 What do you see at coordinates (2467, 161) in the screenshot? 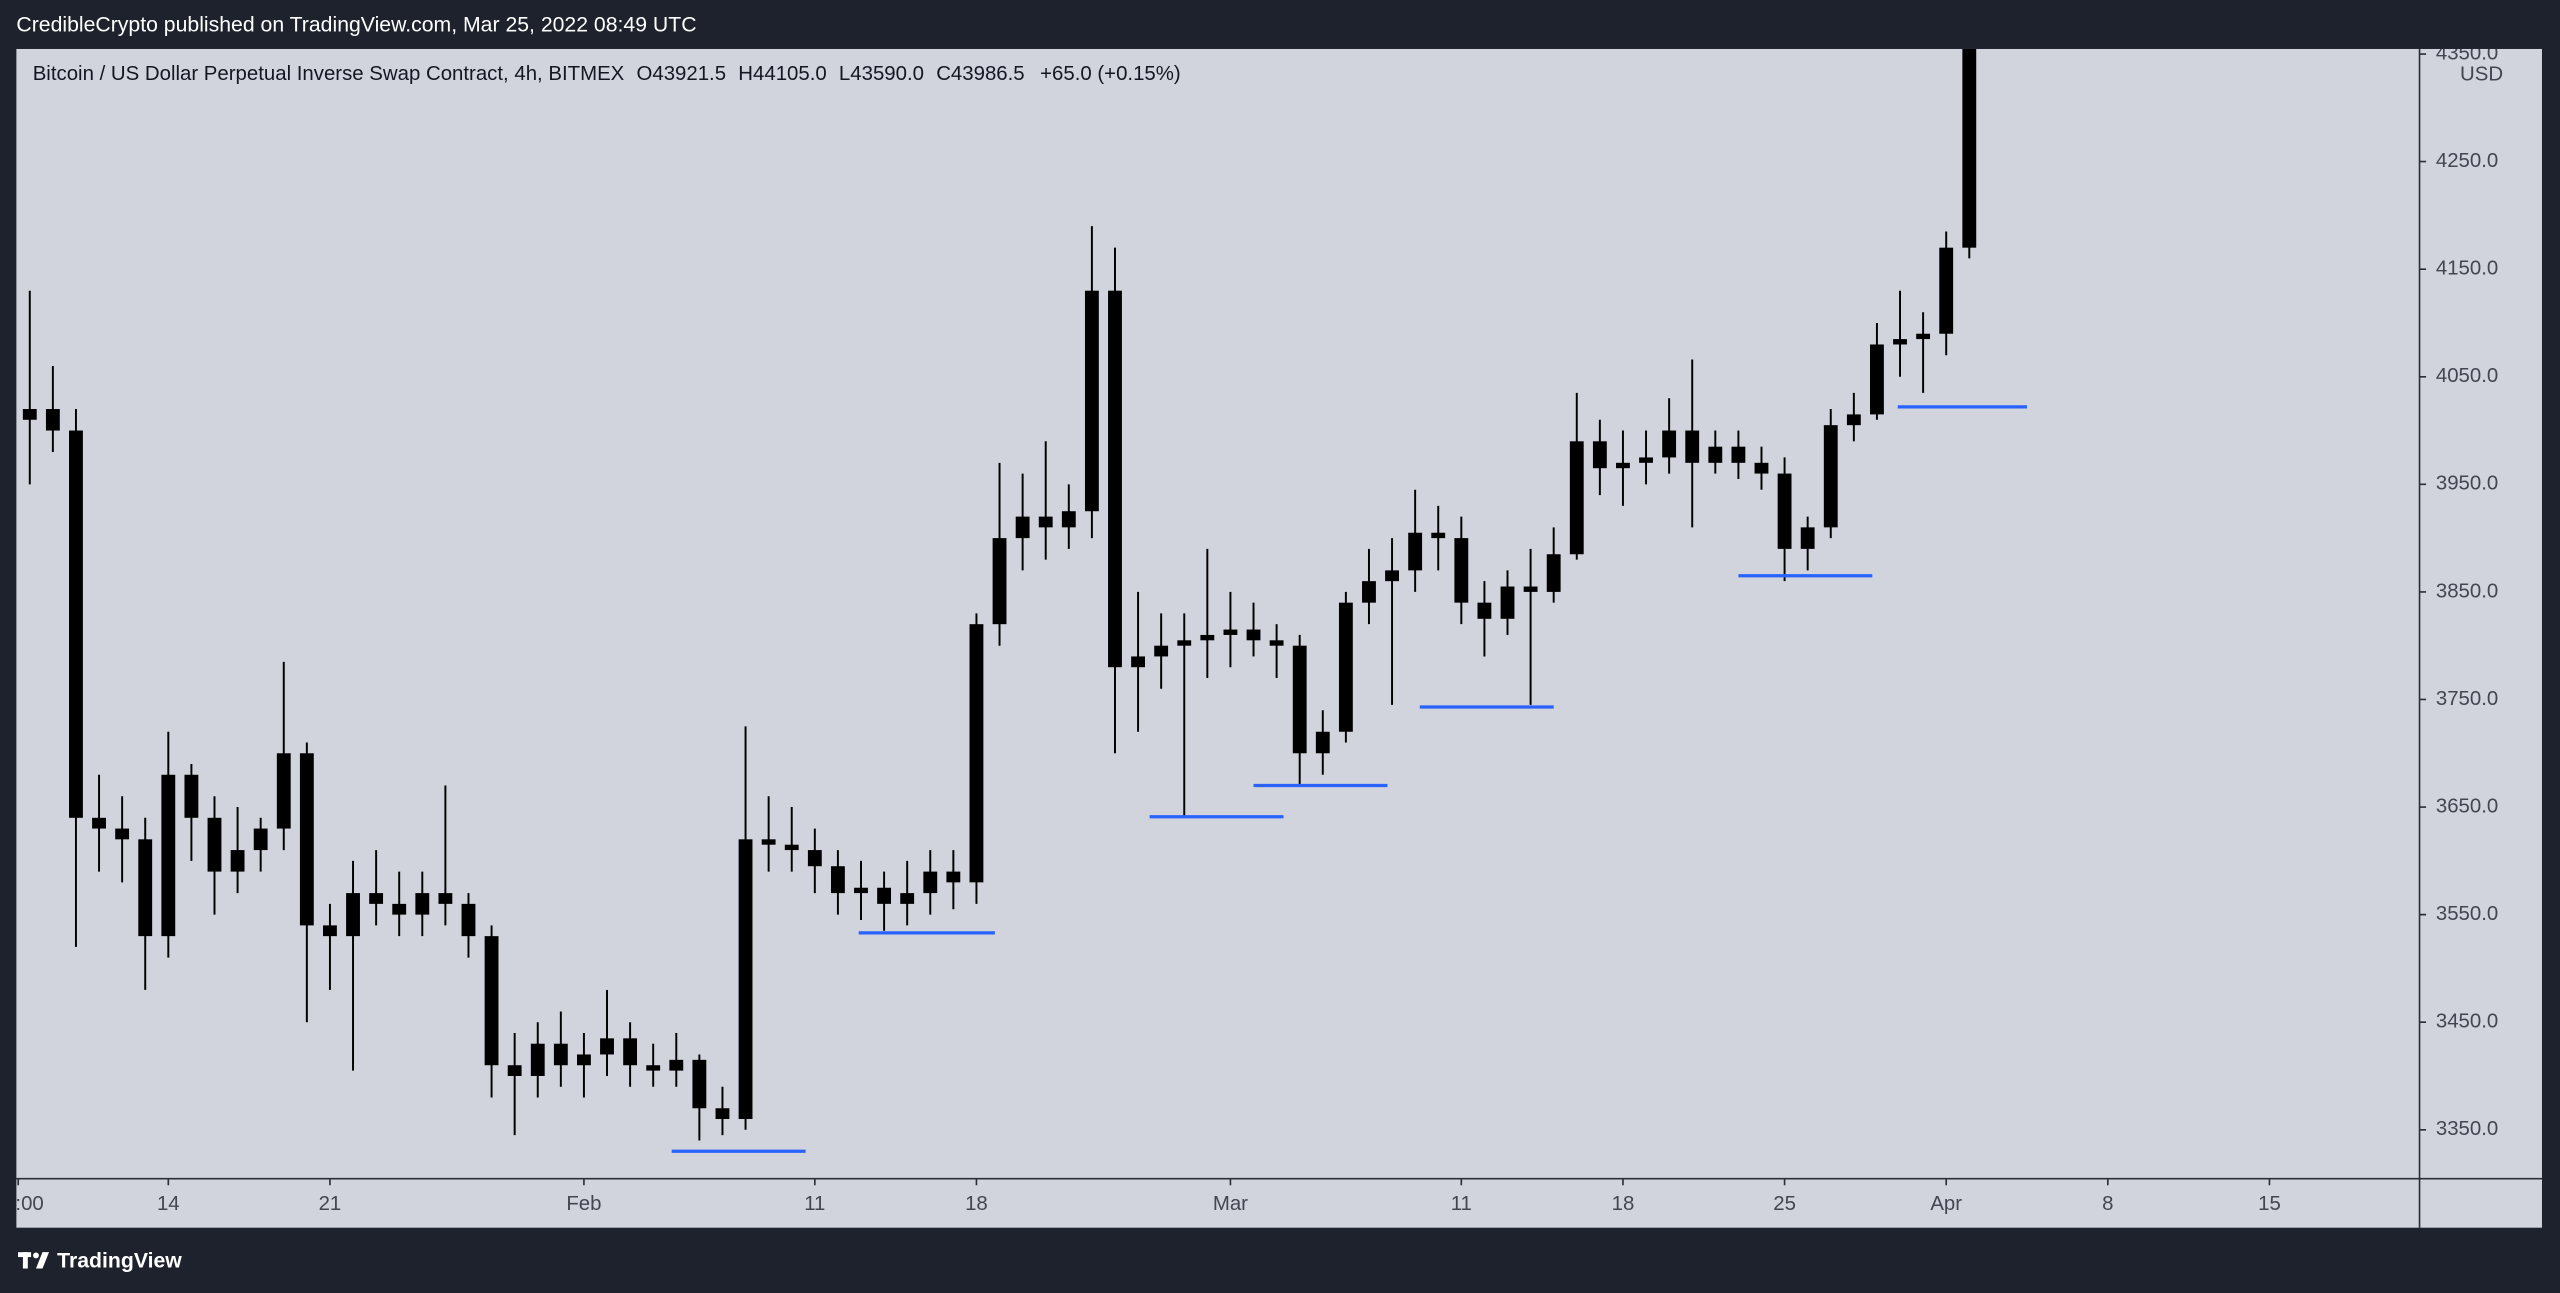
I see `y-tick-label: 4250.0` at bounding box center [2467, 161].